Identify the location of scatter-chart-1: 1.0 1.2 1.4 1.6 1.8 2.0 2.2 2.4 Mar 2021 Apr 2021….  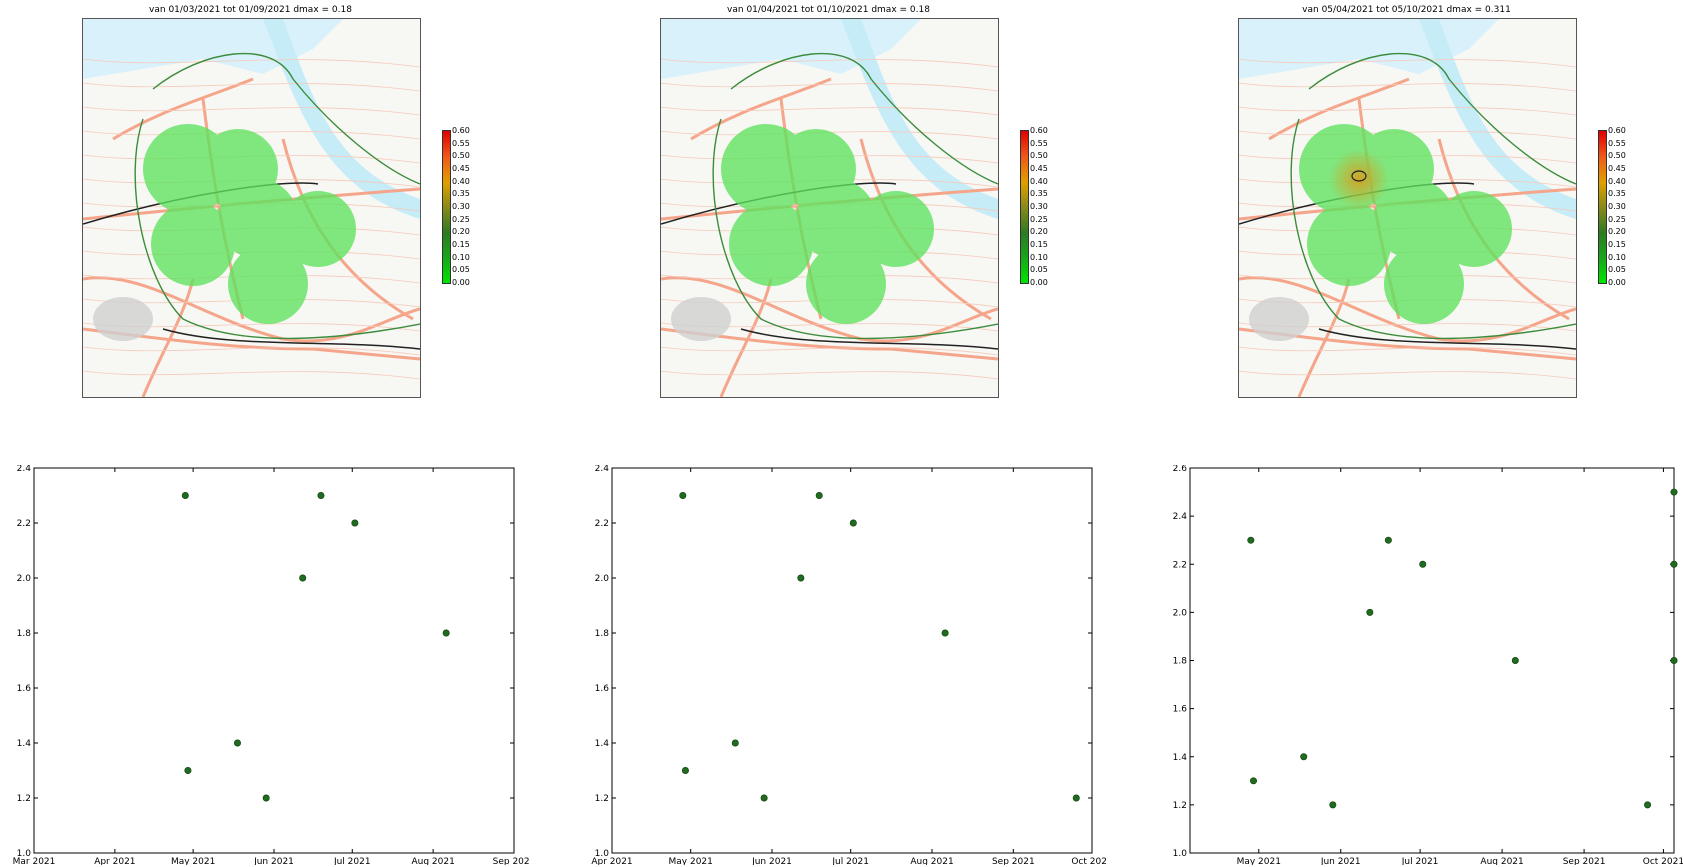
(271, 665).